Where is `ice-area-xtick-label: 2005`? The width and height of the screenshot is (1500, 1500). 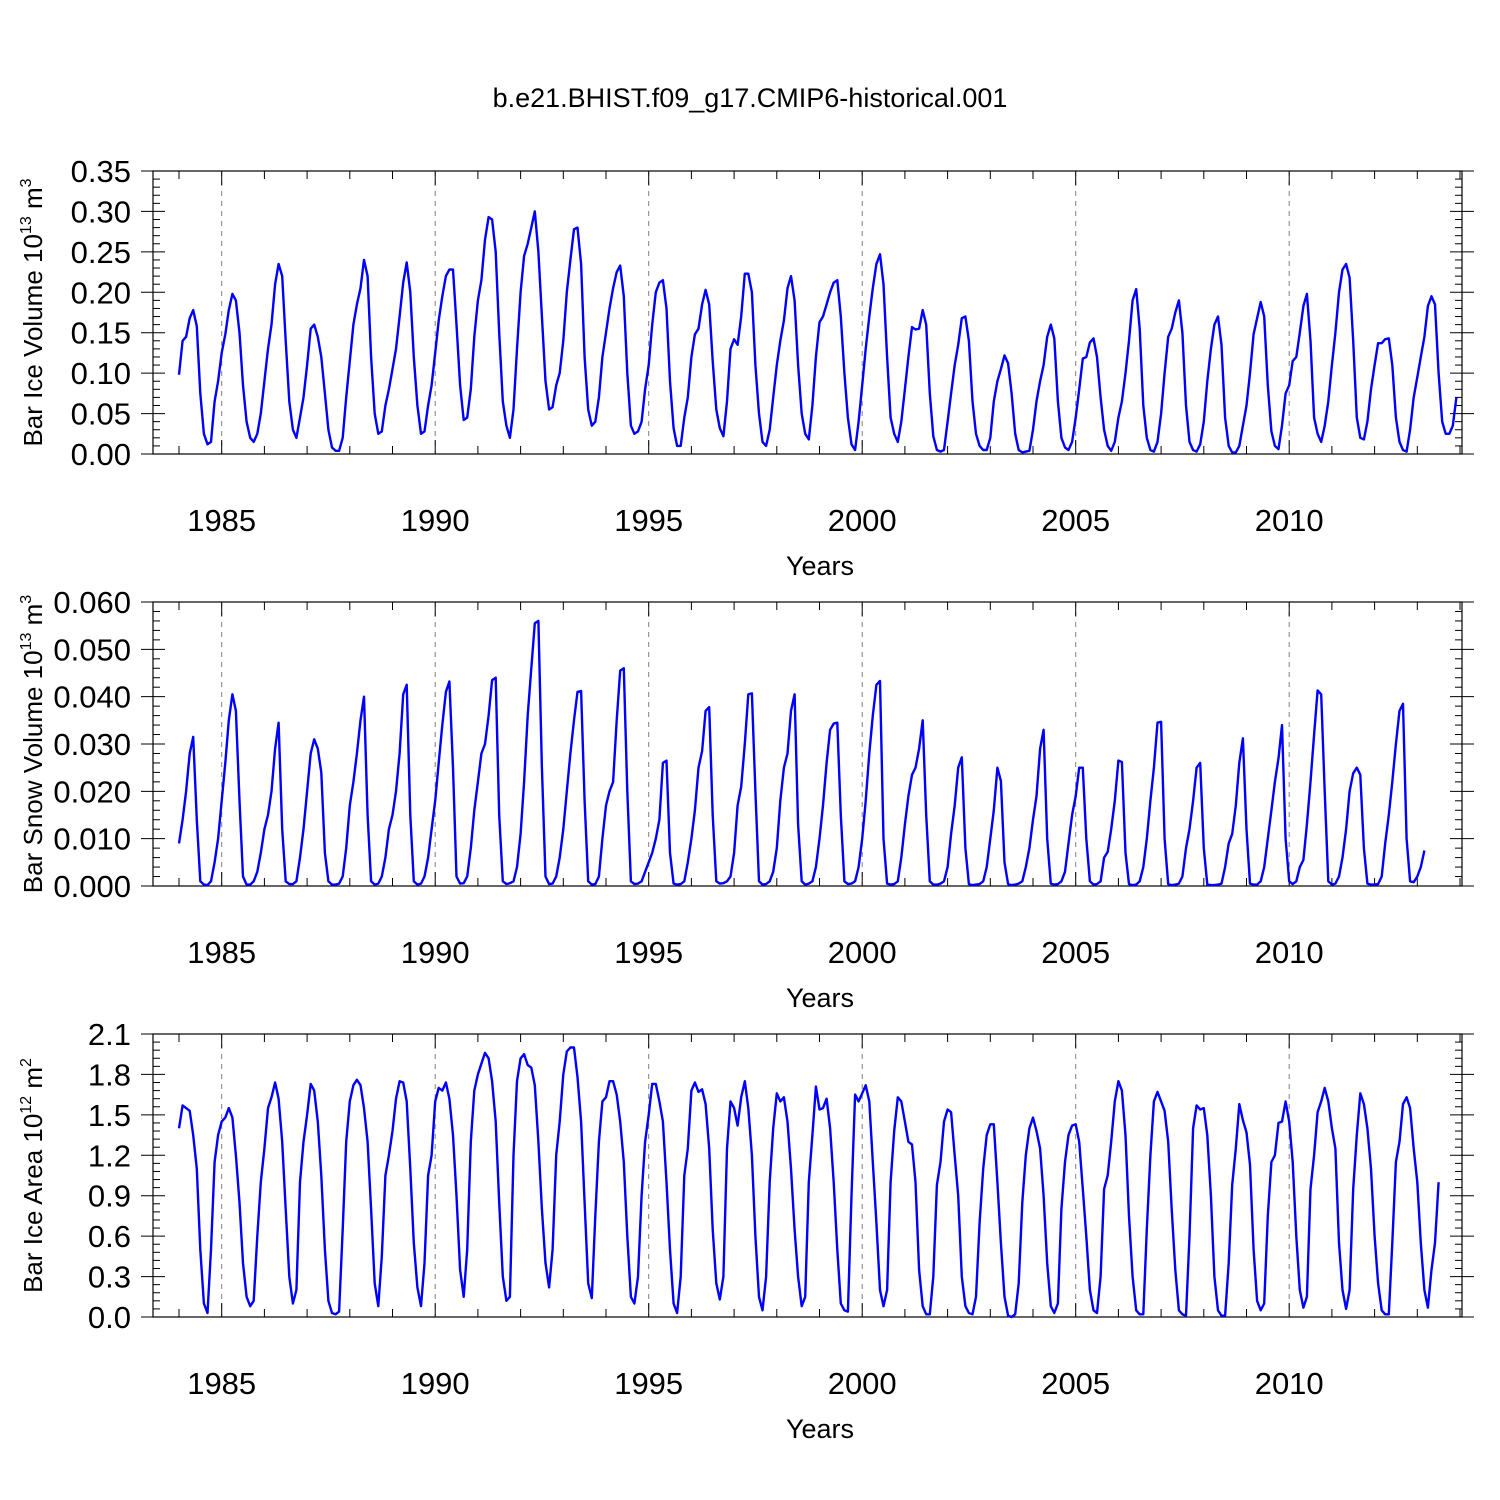 ice-area-xtick-label: 2005 is located at coordinates (1075, 1383).